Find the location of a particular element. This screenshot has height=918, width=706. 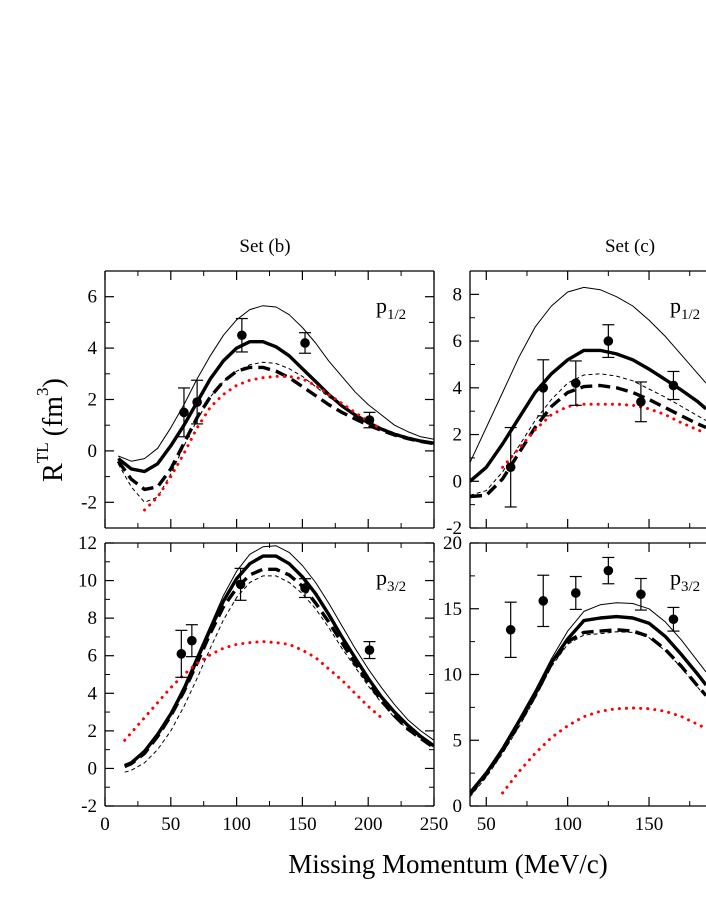

y-tick-label: 10 is located at coordinates (452, 675).